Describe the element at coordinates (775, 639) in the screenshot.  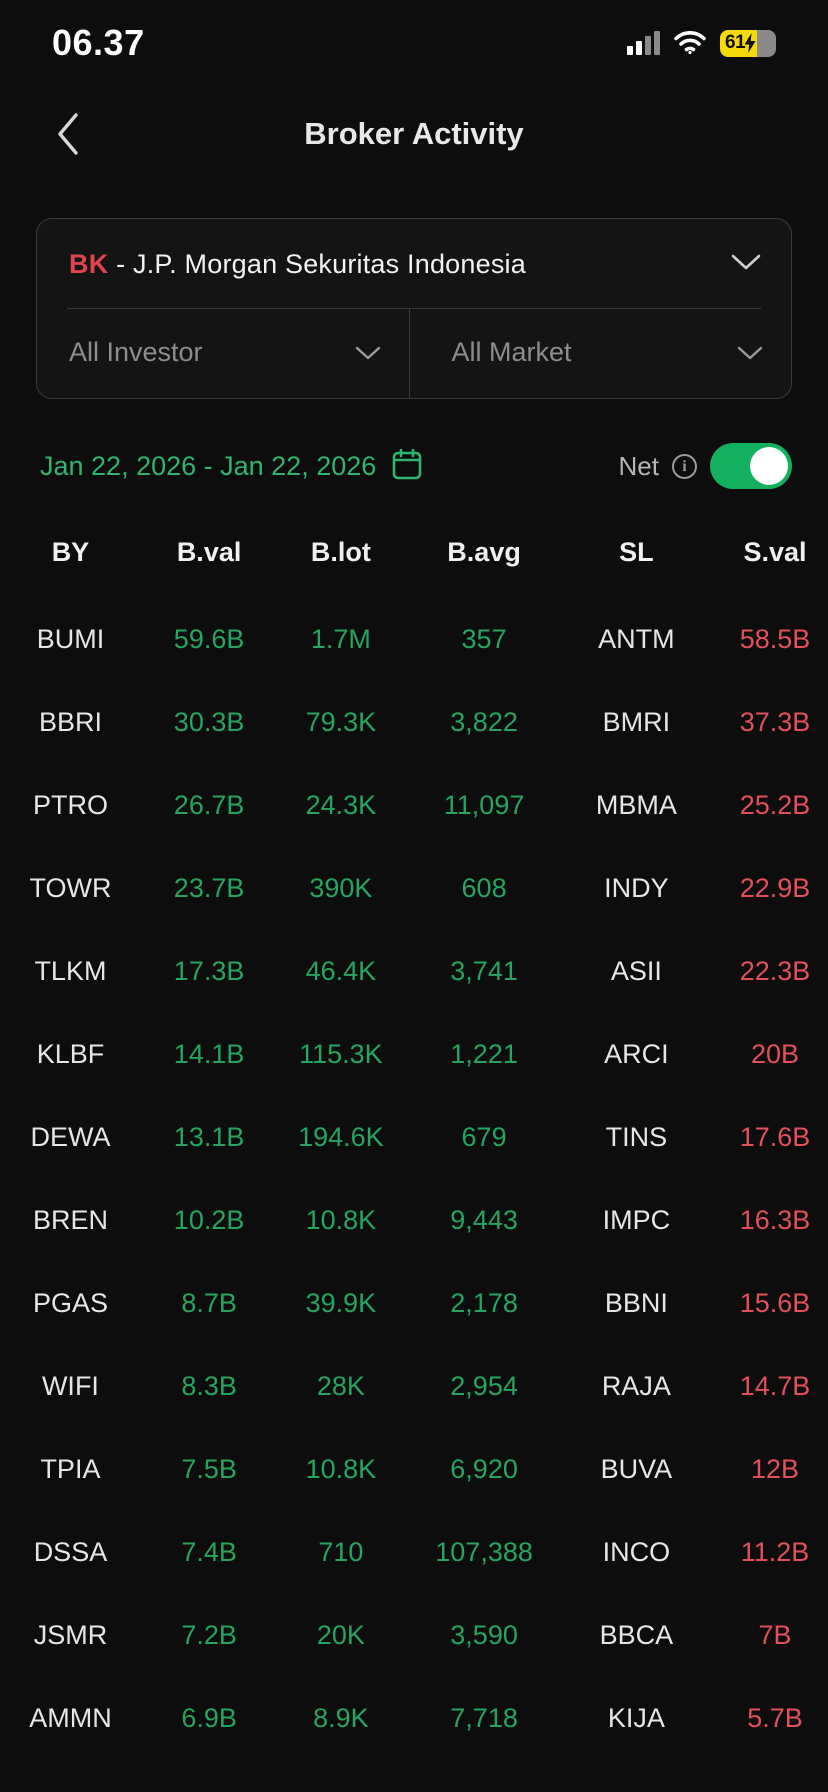
I see `cell-sell-value: 58.5B` at that location.